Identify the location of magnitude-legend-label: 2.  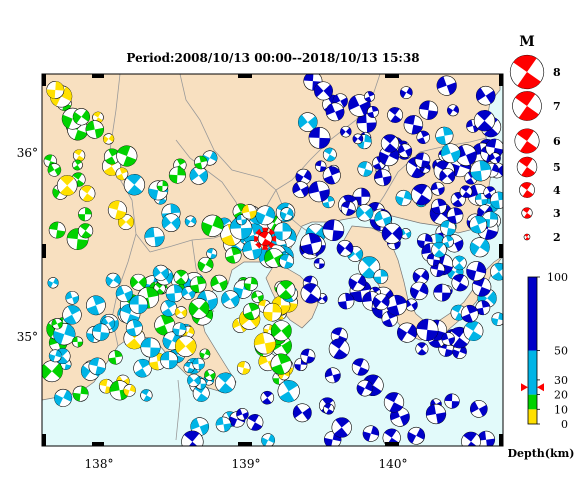
(557, 237).